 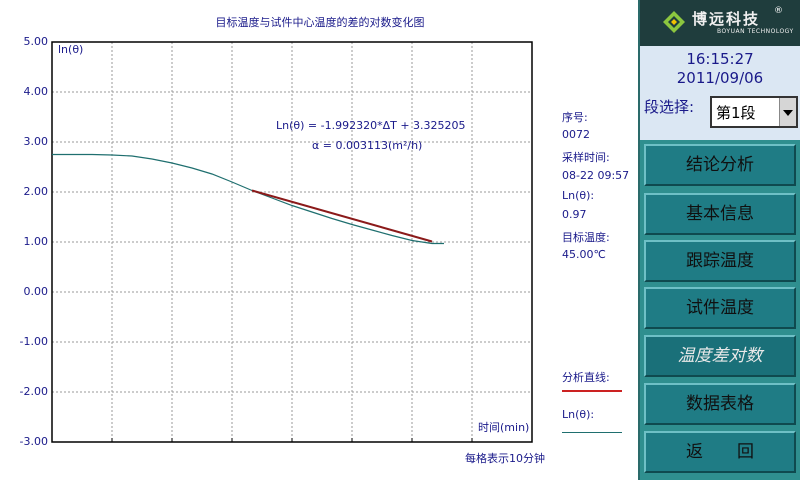 What do you see at coordinates (320, 22) in the screenshot?
I see `chart-title: 目标温度与试件中心温度的差的对数变化图` at bounding box center [320, 22].